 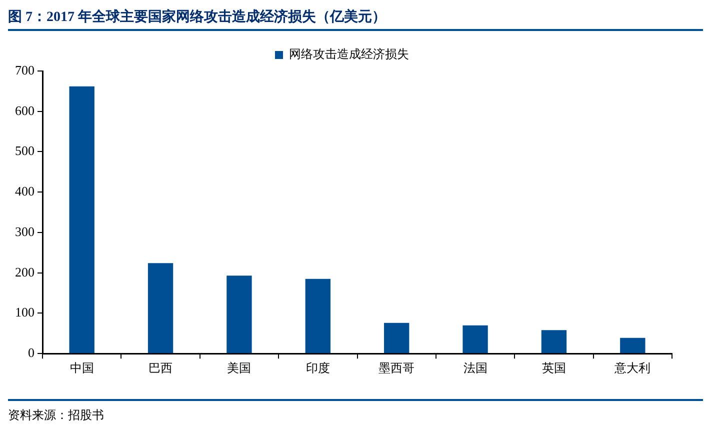 I want to click on y-tick-label: 700, so click(x=24, y=70).